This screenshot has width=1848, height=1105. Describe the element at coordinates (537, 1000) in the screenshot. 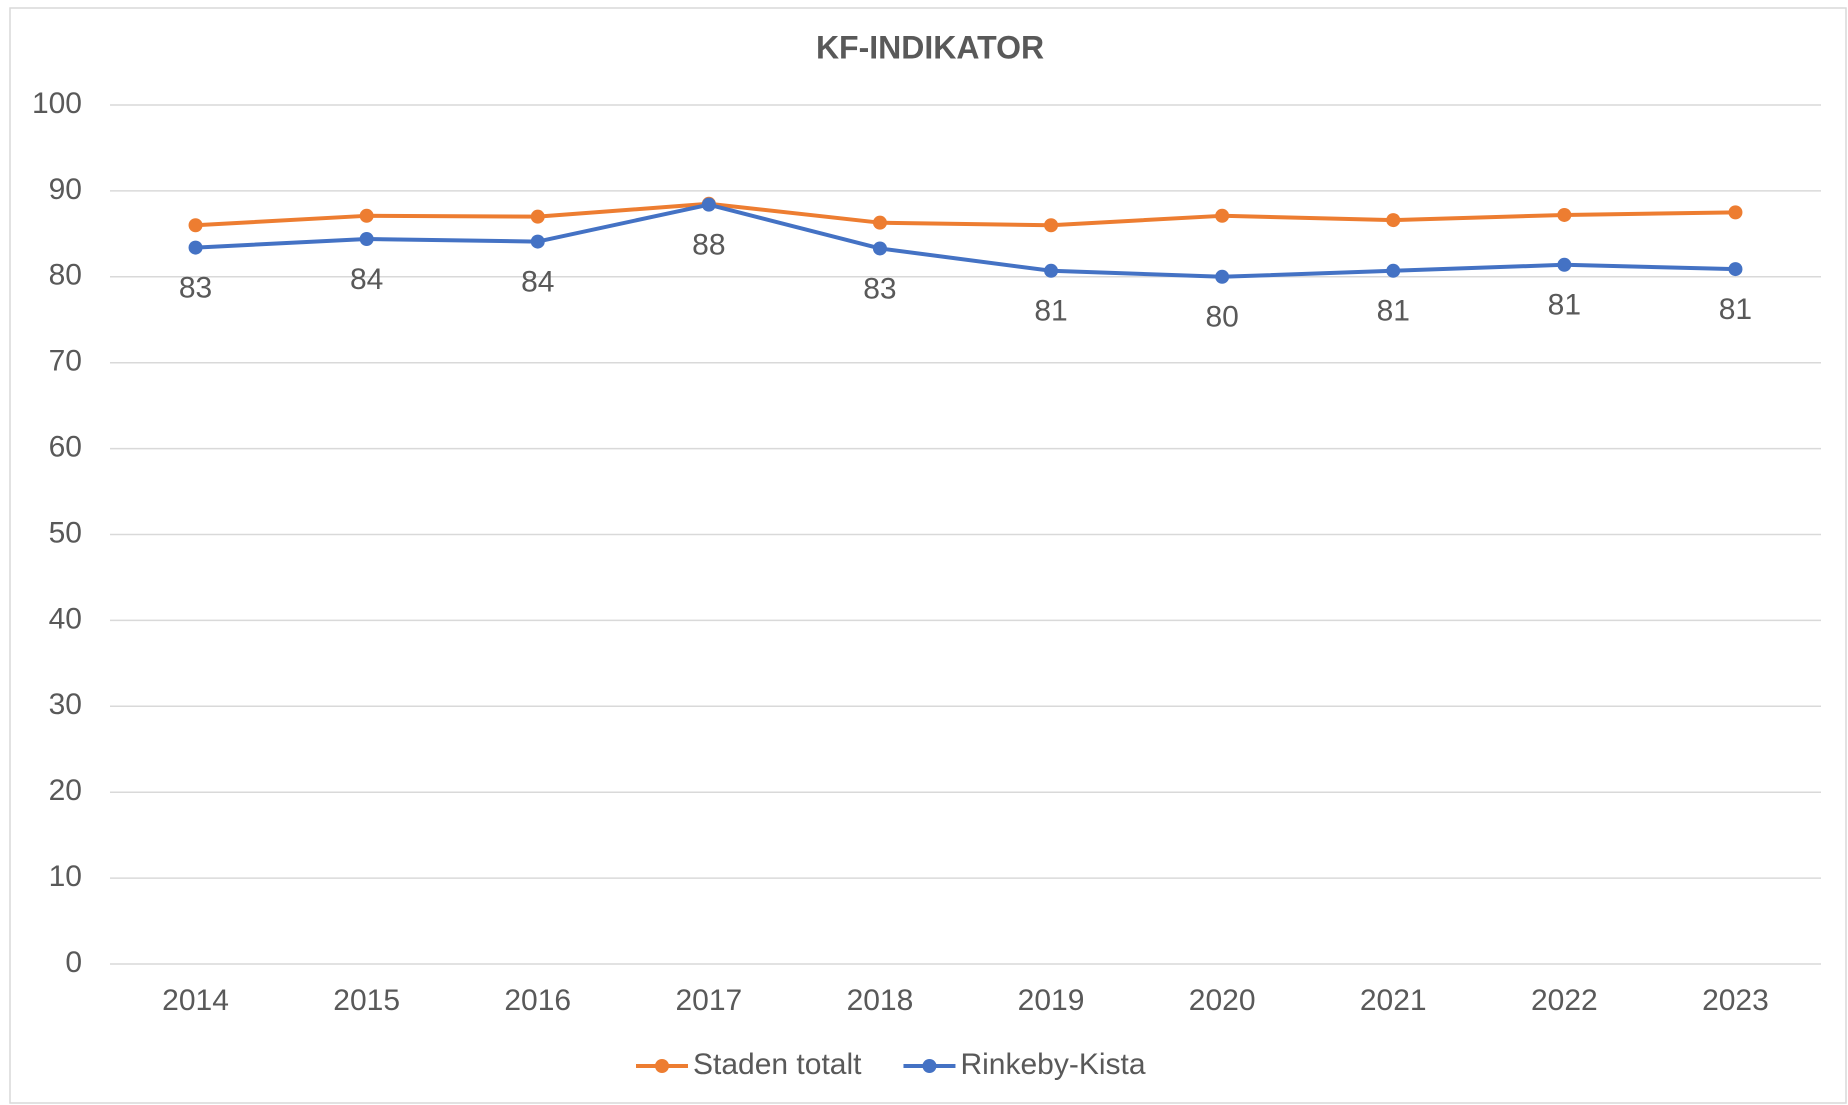

I see `x-tick-label: 2016` at that location.